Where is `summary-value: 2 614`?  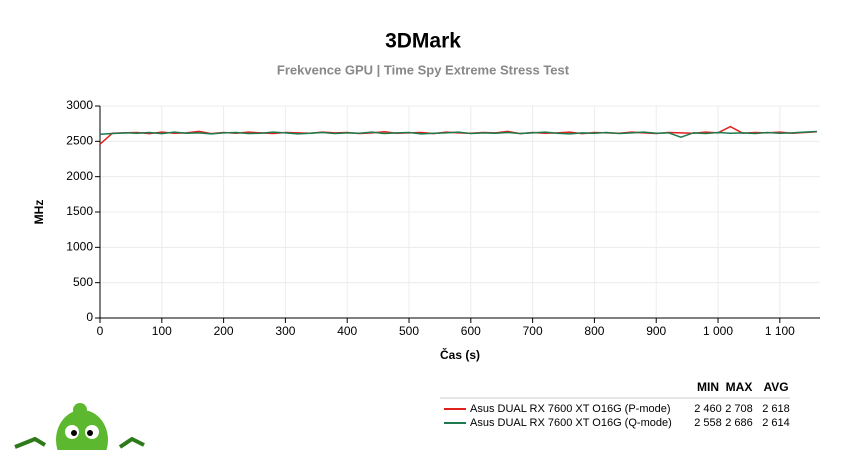 summary-value: 2 614 is located at coordinates (776, 423).